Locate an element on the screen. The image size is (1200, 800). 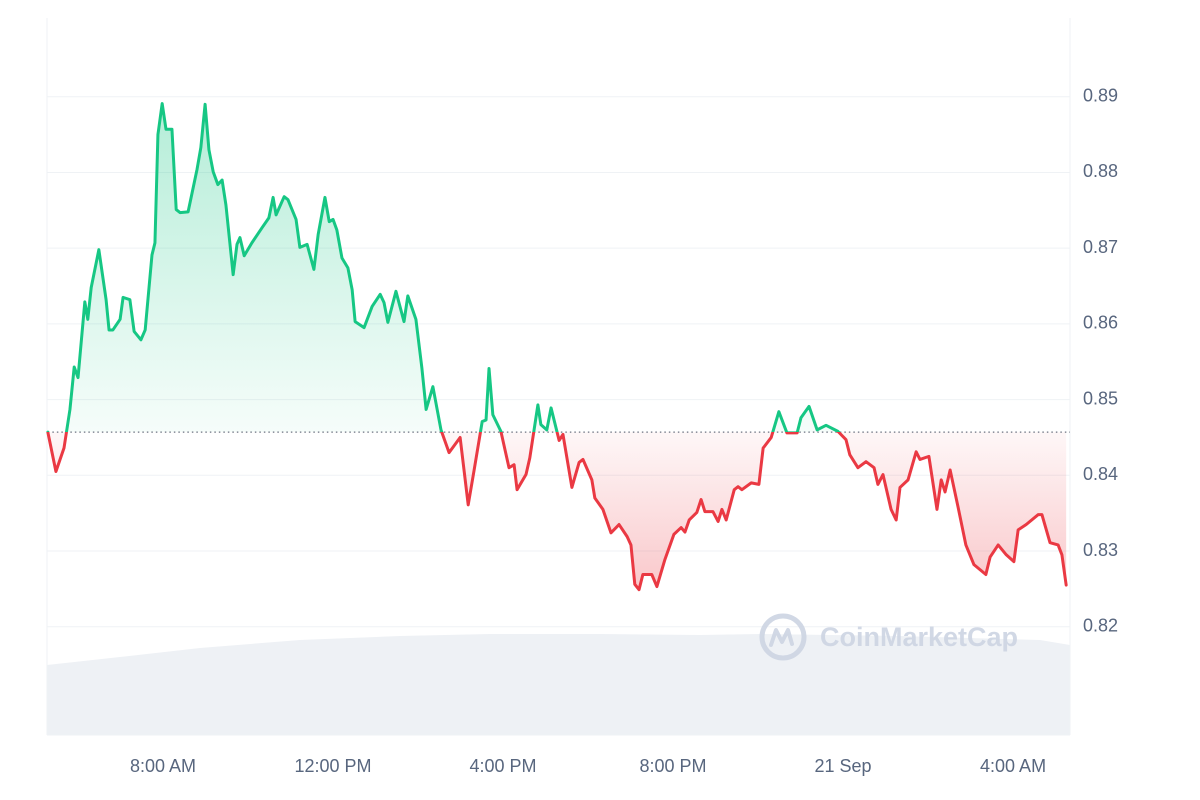
watermark: CoinMarketCap is located at coordinates (888, 637).